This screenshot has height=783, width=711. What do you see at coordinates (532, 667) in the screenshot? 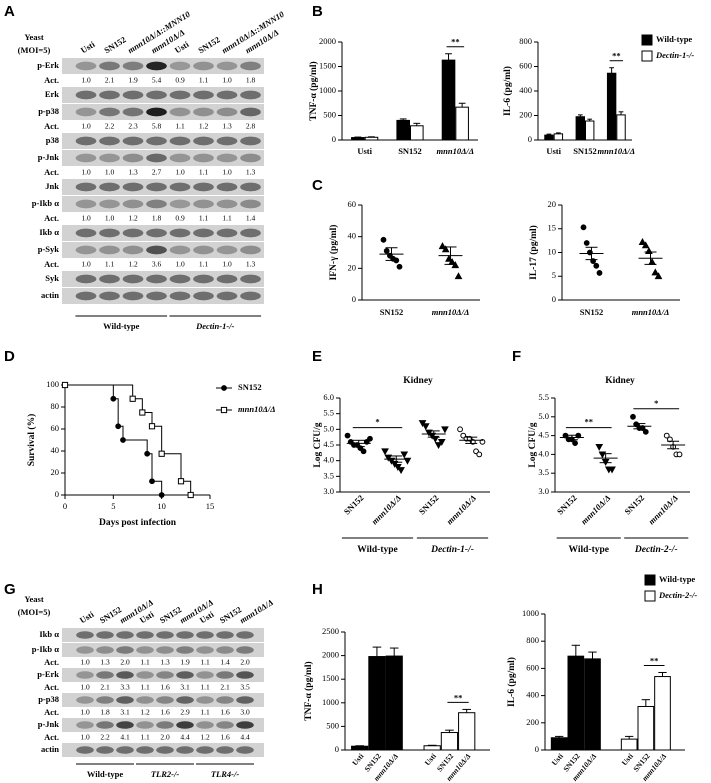
I see `y-tick-label: 600` at bounding box center [532, 667].